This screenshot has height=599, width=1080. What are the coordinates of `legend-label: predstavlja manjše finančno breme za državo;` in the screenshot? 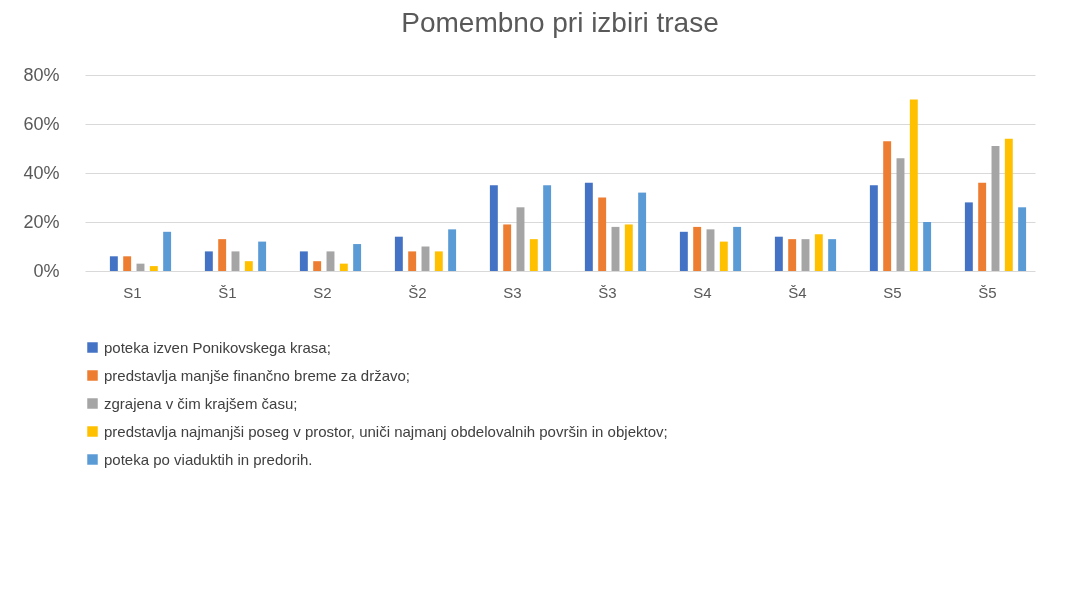 It's located at (257, 375).